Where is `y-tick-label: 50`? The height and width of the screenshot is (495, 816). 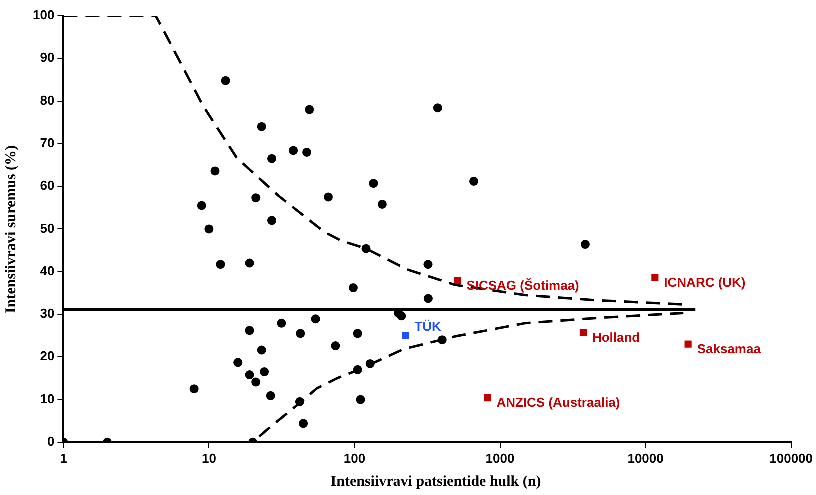 y-tick-label: 50 is located at coordinates (47, 228).